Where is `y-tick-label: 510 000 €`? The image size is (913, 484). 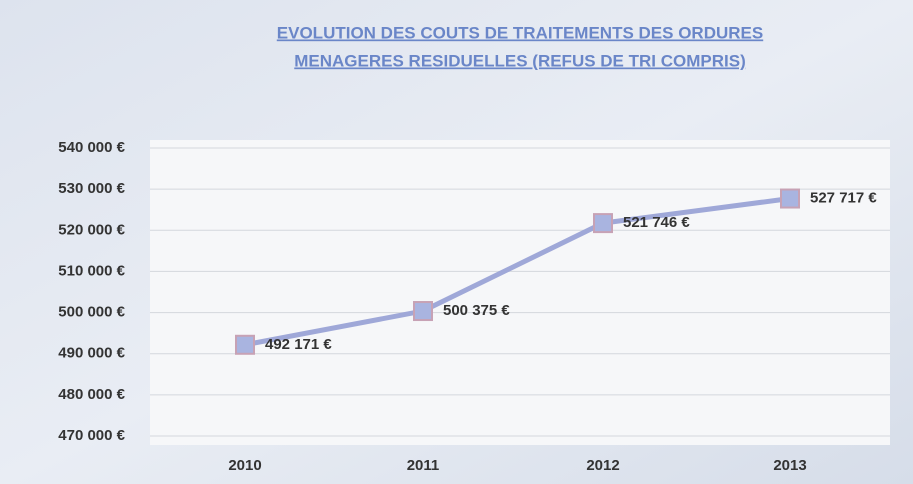 y-tick-label: 510 000 € is located at coordinates (91, 270).